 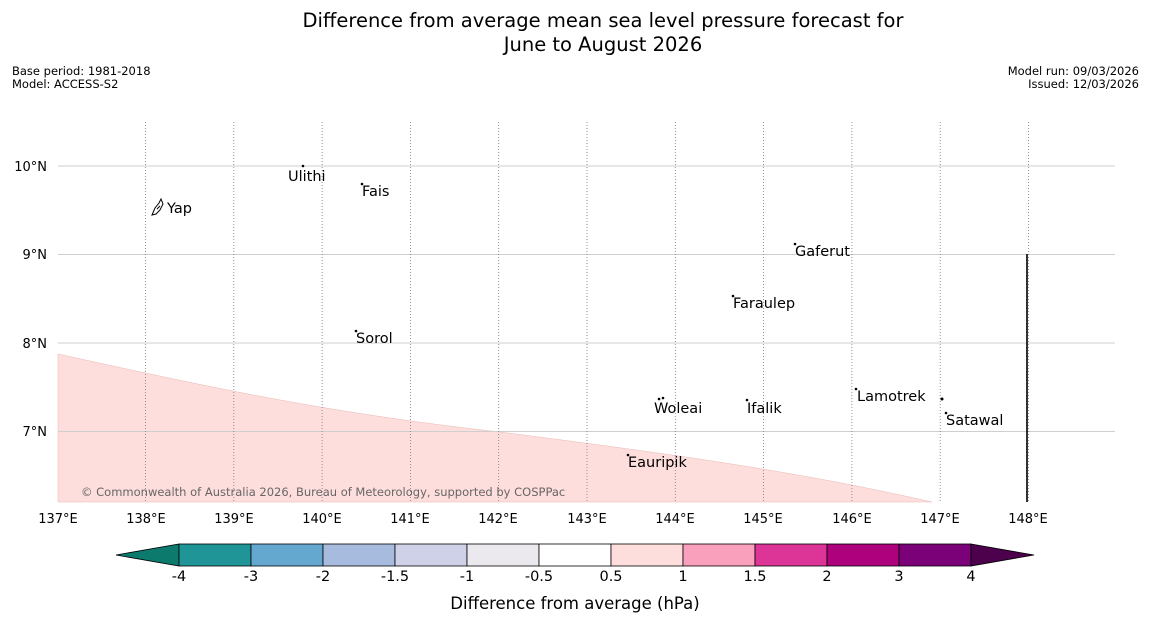 What do you see at coordinates (362, 184) in the screenshot?
I see `fais-dot` at bounding box center [362, 184].